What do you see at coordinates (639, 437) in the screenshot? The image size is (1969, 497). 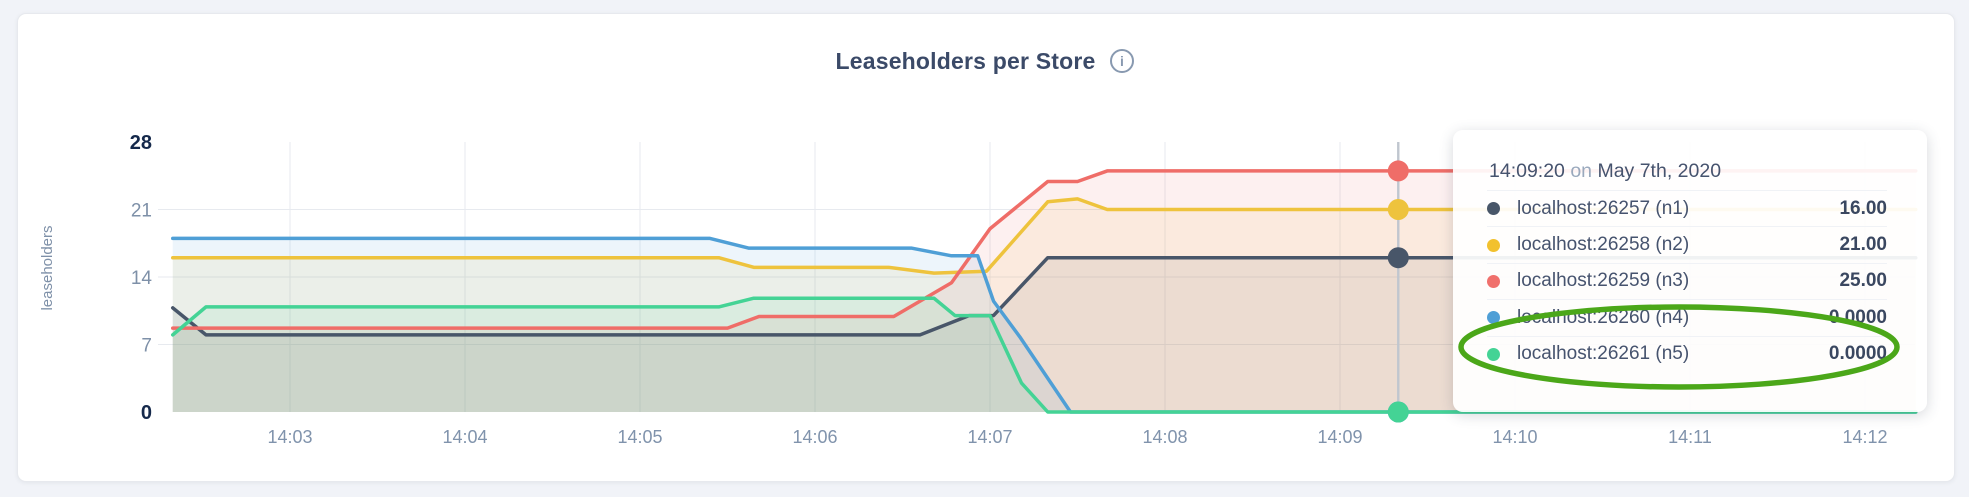 I see `x-tick-label: 14:05` at bounding box center [639, 437].